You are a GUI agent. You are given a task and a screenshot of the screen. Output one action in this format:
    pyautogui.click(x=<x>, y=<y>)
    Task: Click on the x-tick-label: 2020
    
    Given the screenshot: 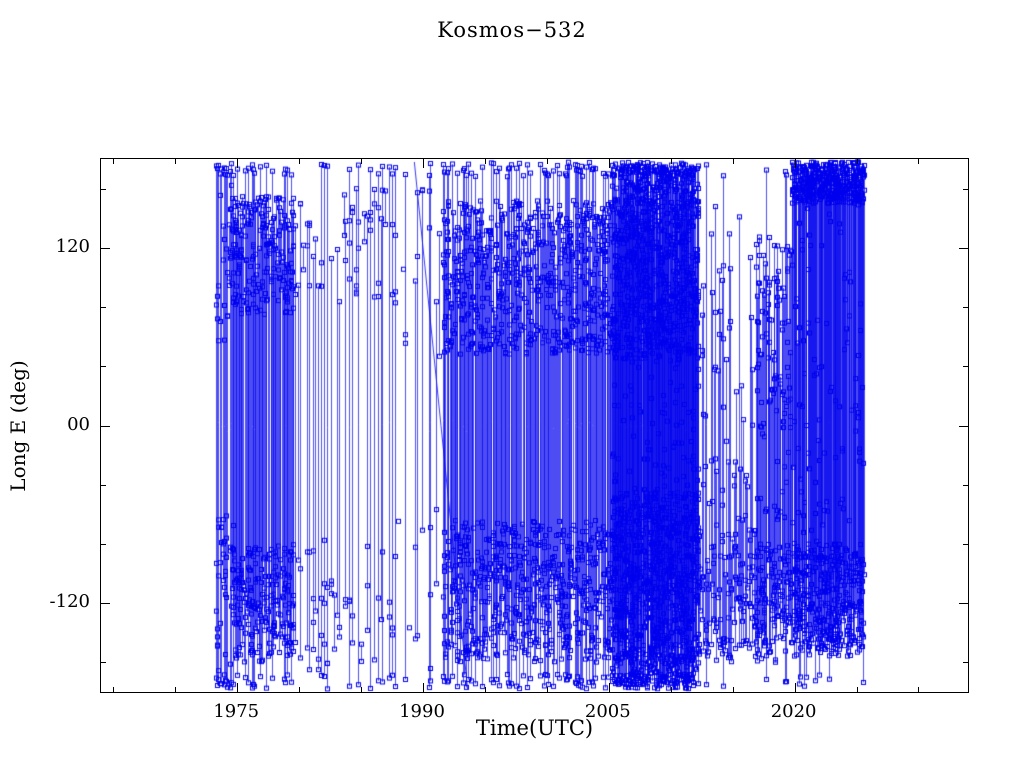 What is the action you would take?
    pyautogui.click(x=793, y=711)
    